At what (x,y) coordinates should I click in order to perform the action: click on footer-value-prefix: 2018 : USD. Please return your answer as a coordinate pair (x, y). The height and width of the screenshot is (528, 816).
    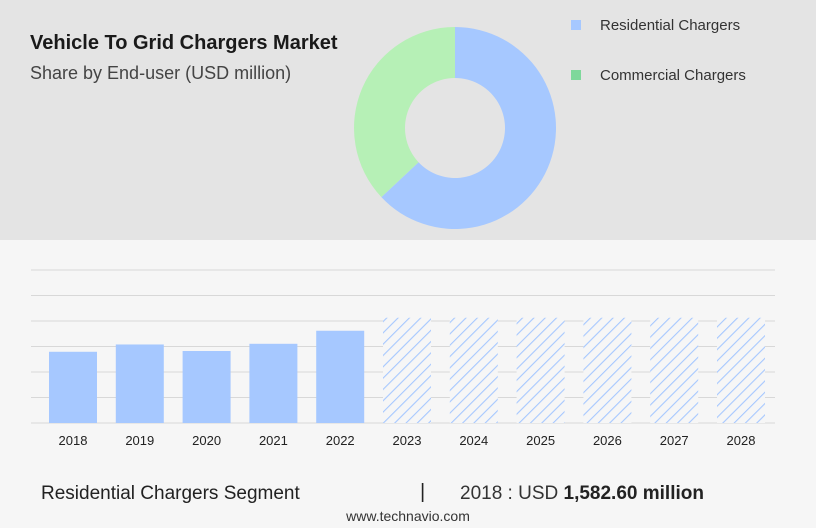
    Looking at the image, I should click on (509, 493).